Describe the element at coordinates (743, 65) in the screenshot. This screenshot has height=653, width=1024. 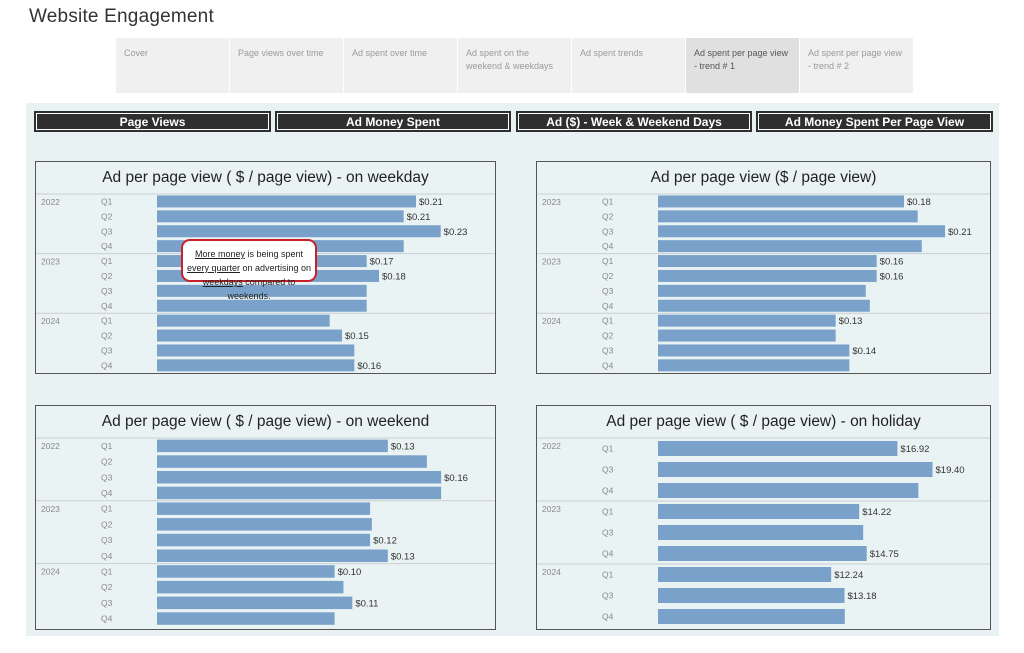
I see `tab-ad-spent-per-page-view-trend-1: Ad spent per page view - trend # 1` at that location.